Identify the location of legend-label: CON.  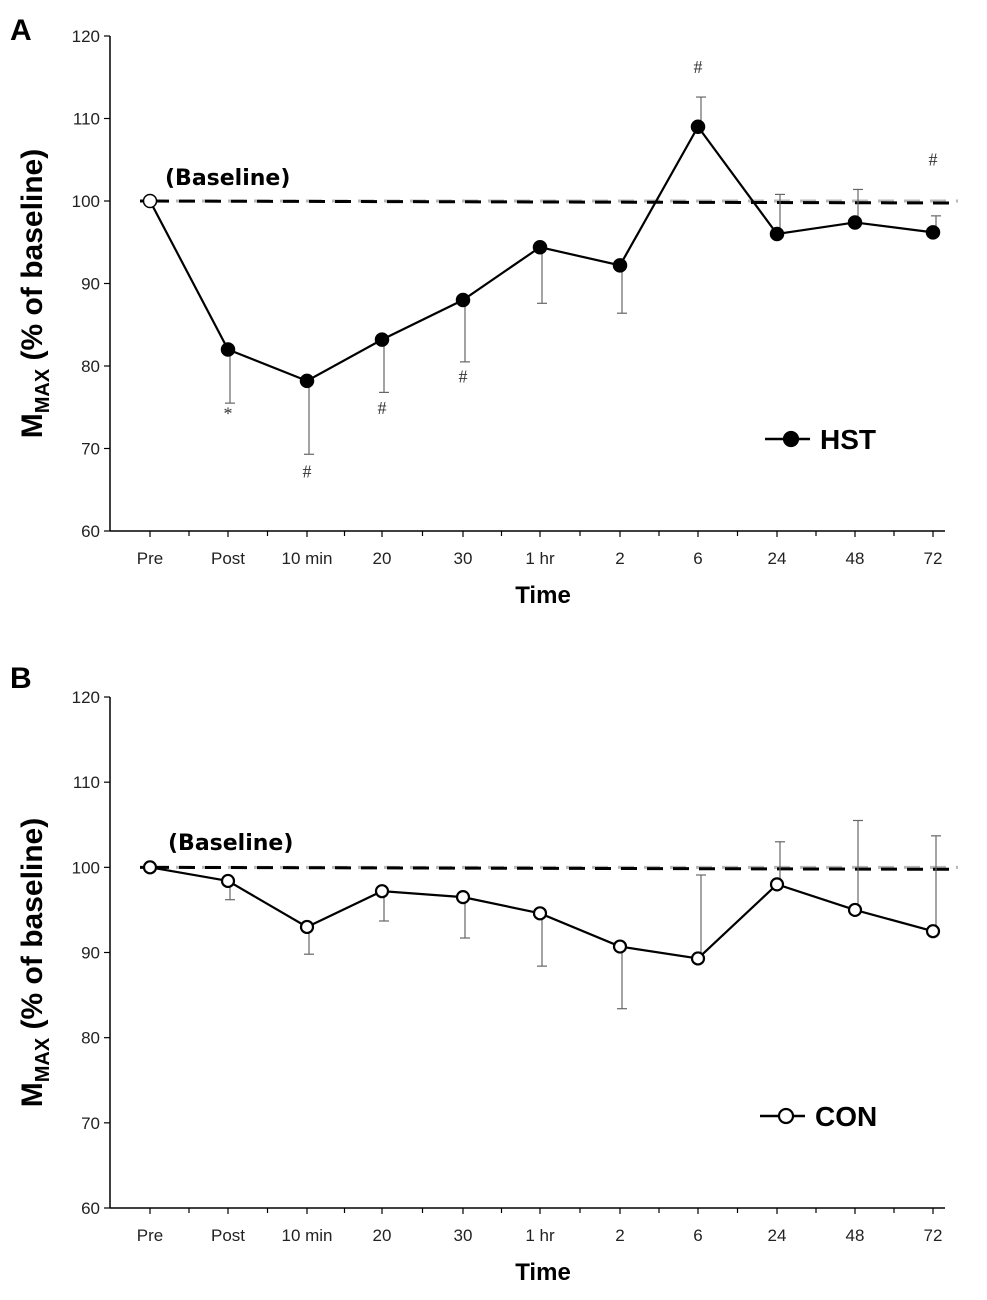
(846, 1116).